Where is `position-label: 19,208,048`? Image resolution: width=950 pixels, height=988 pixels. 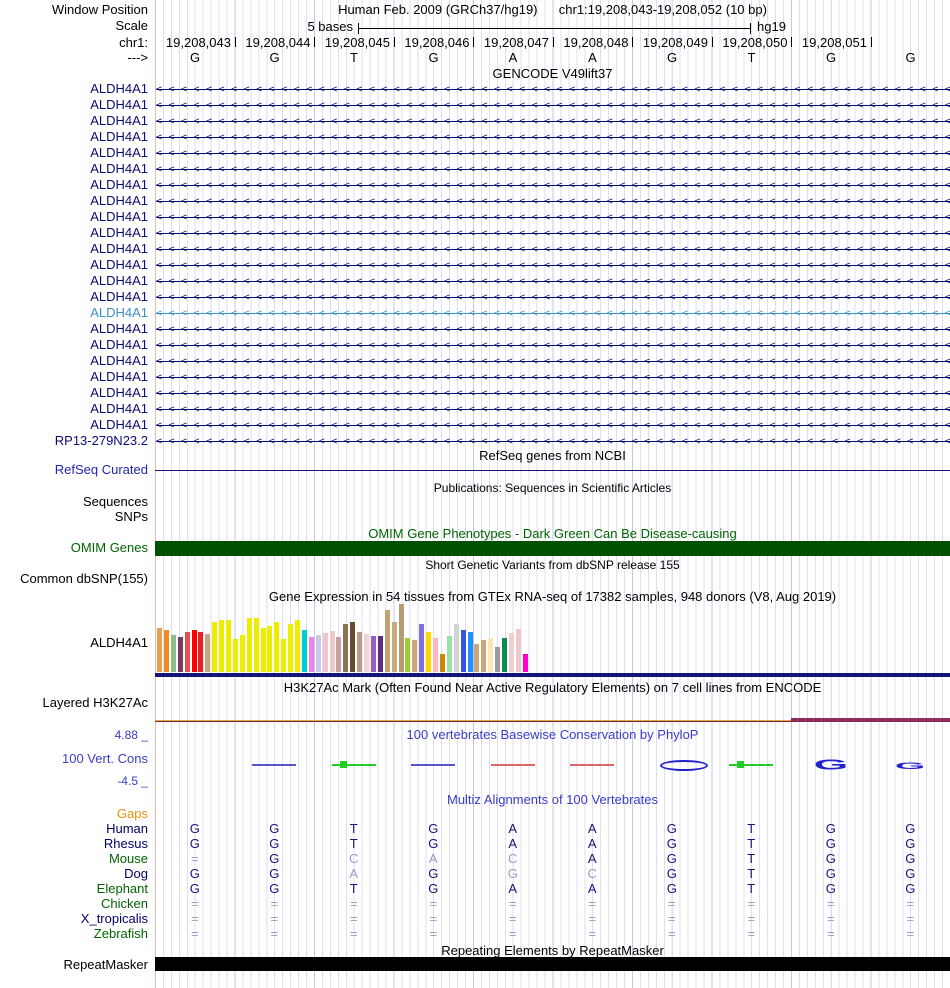 position-label: 19,208,048 is located at coordinates (596, 42).